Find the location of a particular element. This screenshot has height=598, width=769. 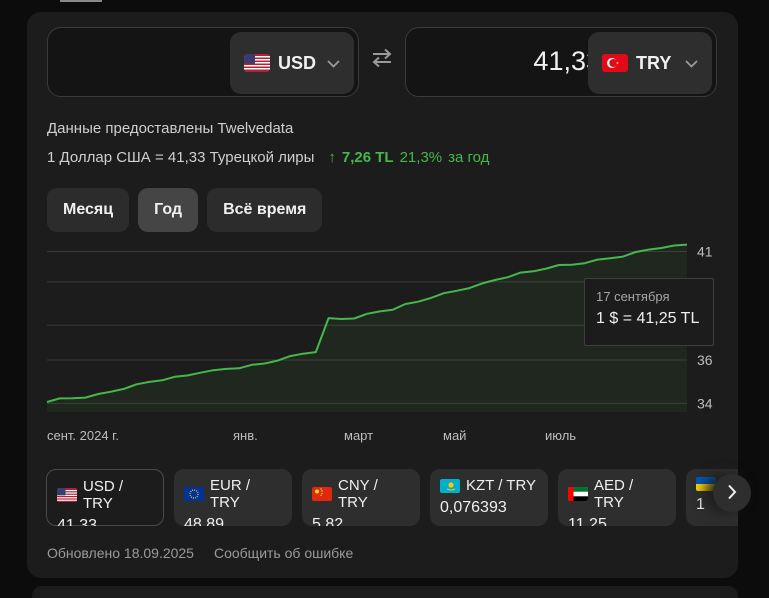

pair-tile-usd-try: USD / TRY 41,33 is located at coordinates (105, 497).